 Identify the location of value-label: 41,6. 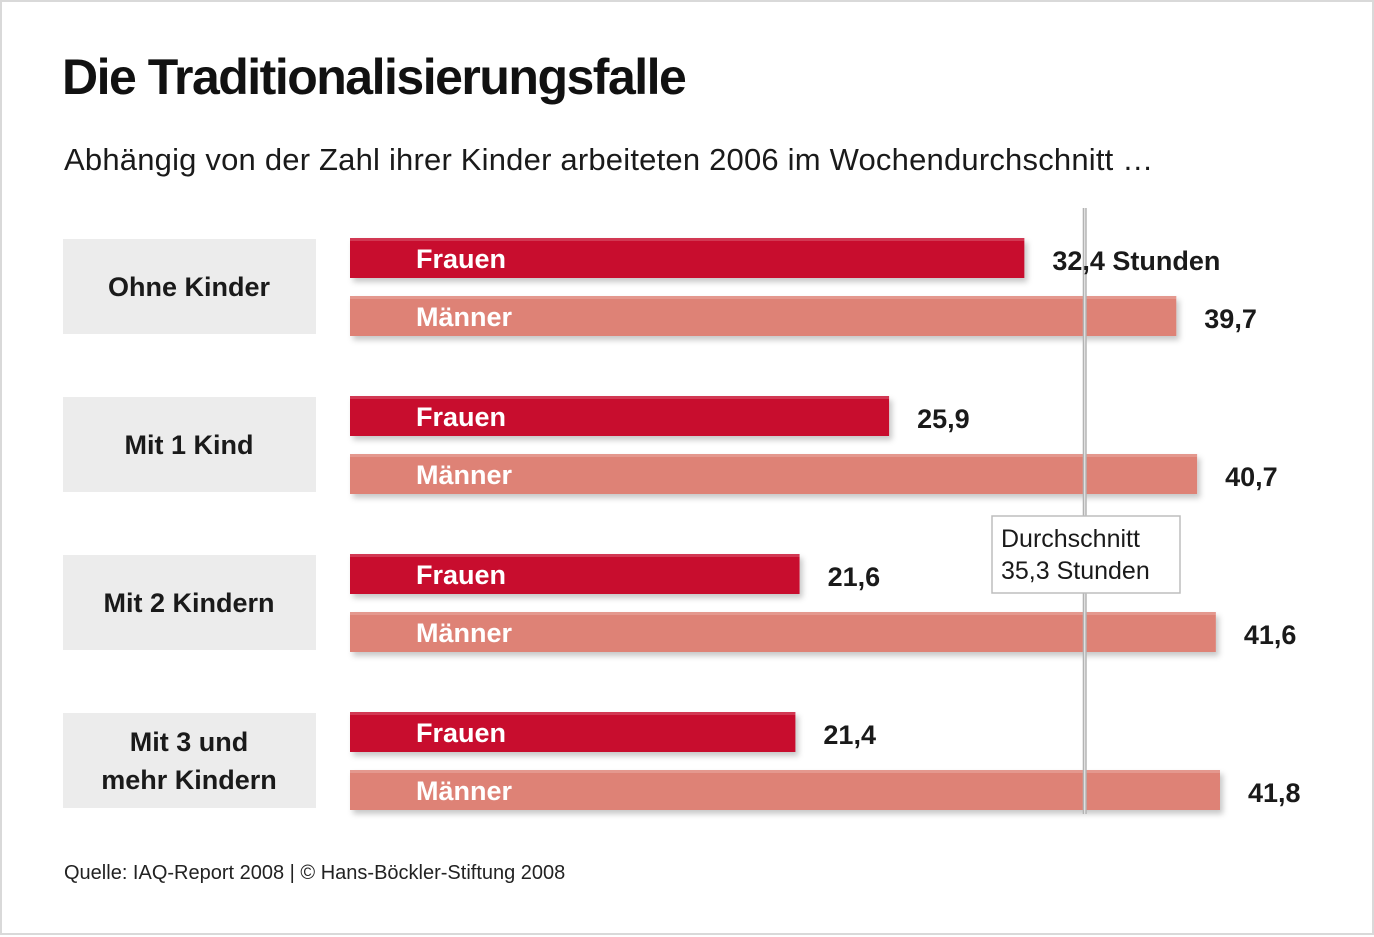
(1270, 635).